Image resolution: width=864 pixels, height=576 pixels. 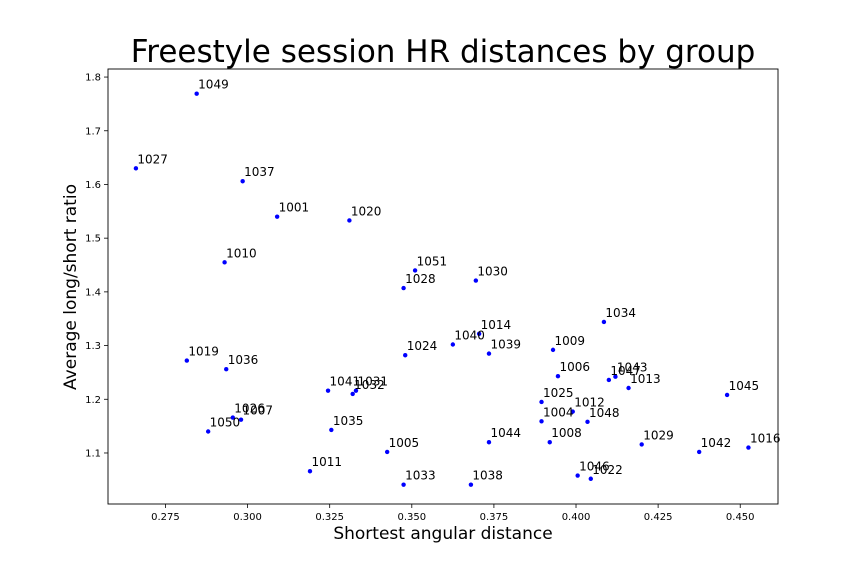 I want to click on point-label: 1033, so click(x=420, y=476).